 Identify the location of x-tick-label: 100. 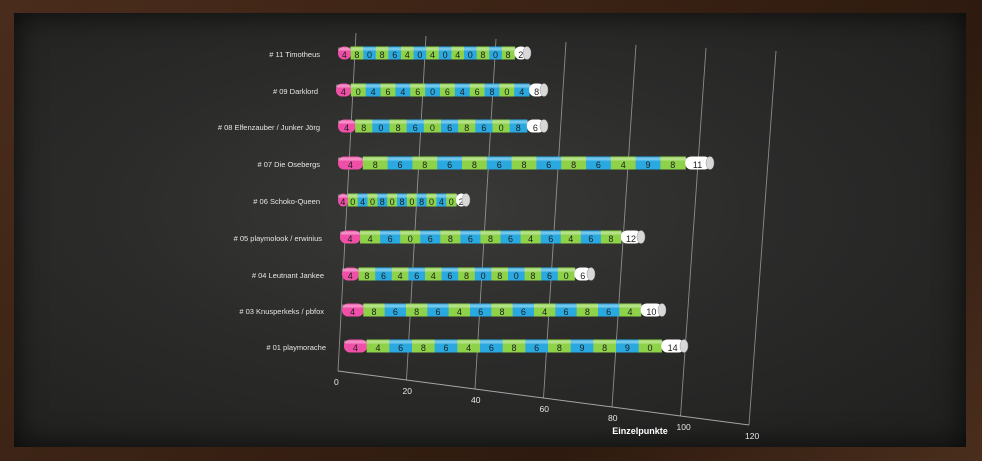
(684, 427).